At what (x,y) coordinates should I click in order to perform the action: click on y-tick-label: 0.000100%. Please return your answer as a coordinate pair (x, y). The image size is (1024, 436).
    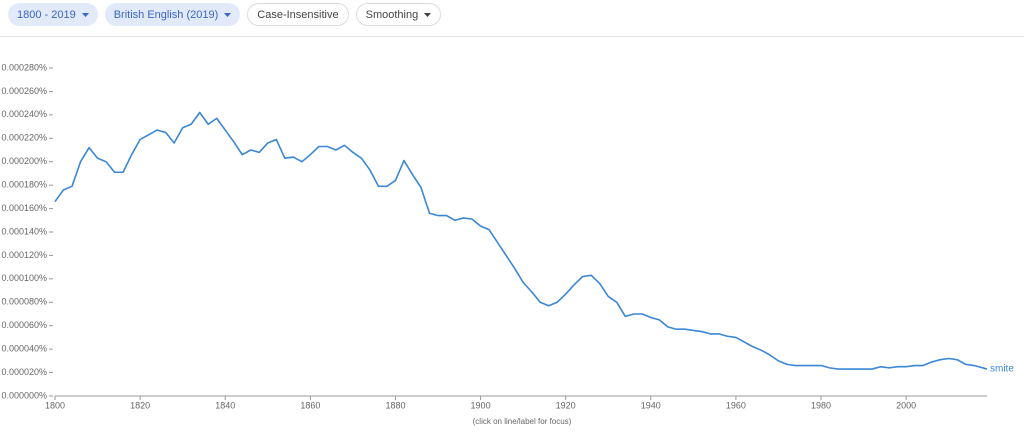
    Looking at the image, I should click on (24, 278).